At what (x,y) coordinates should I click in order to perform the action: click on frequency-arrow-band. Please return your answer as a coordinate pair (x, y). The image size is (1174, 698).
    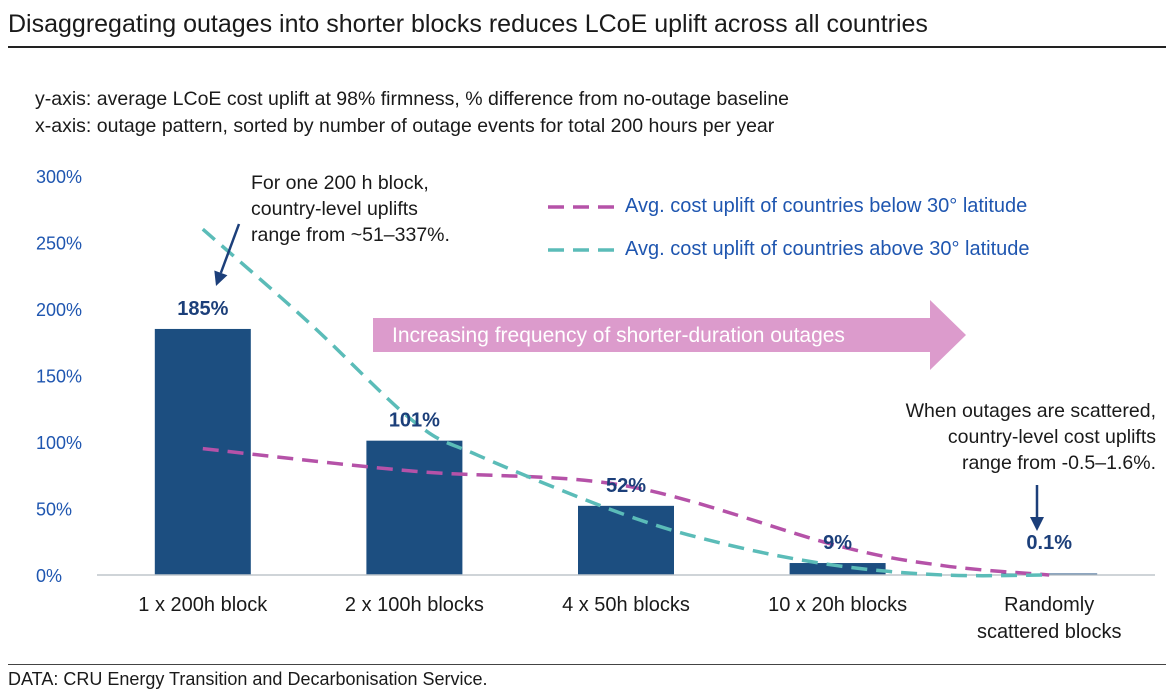
    Looking at the image, I should click on (669, 335).